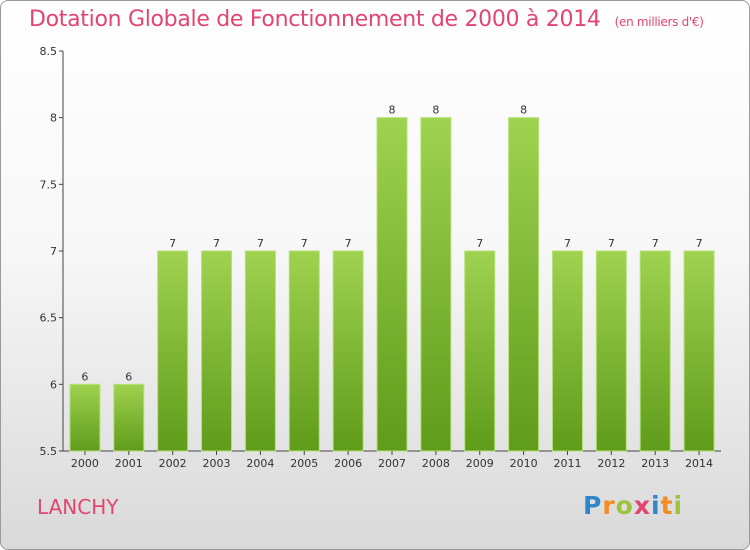 The image size is (750, 550). What do you see at coordinates (609, 505) in the screenshot?
I see `logo-letter: r` at bounding box center [609, 505].